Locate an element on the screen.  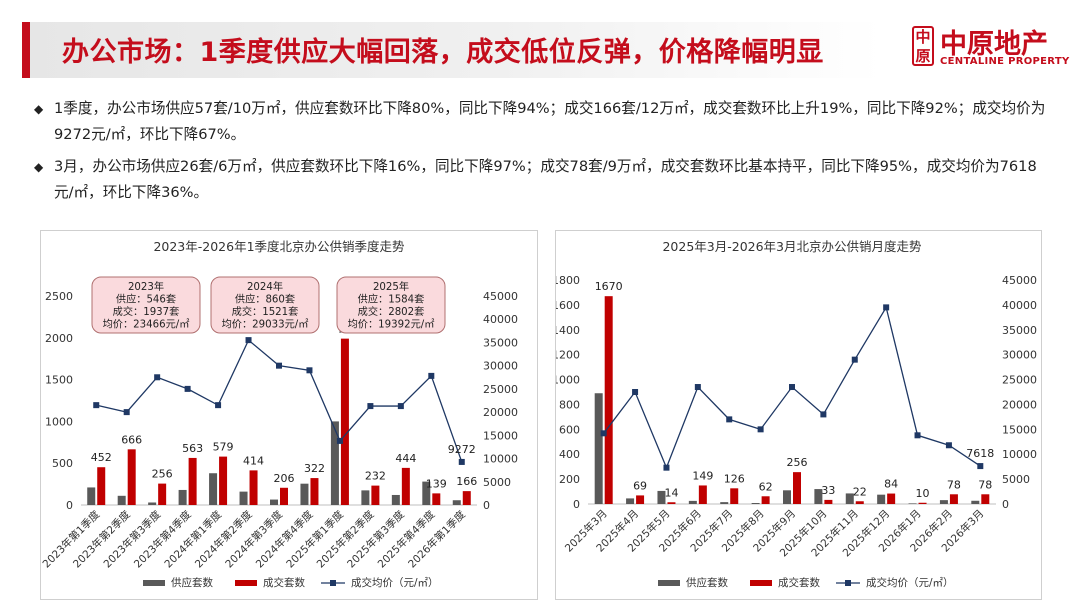
y-tick-label: 600 is located at coordinates (569, 429).